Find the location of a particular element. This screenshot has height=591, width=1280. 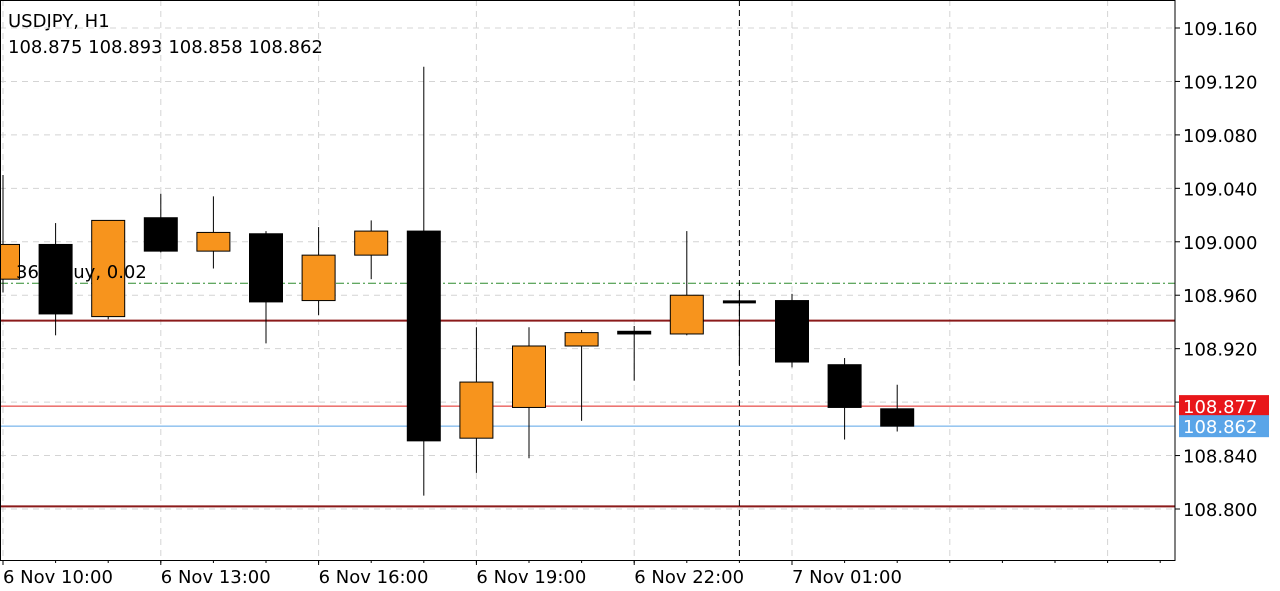

y-tick-label: 109.160 is located at coordinates (1220, 29).